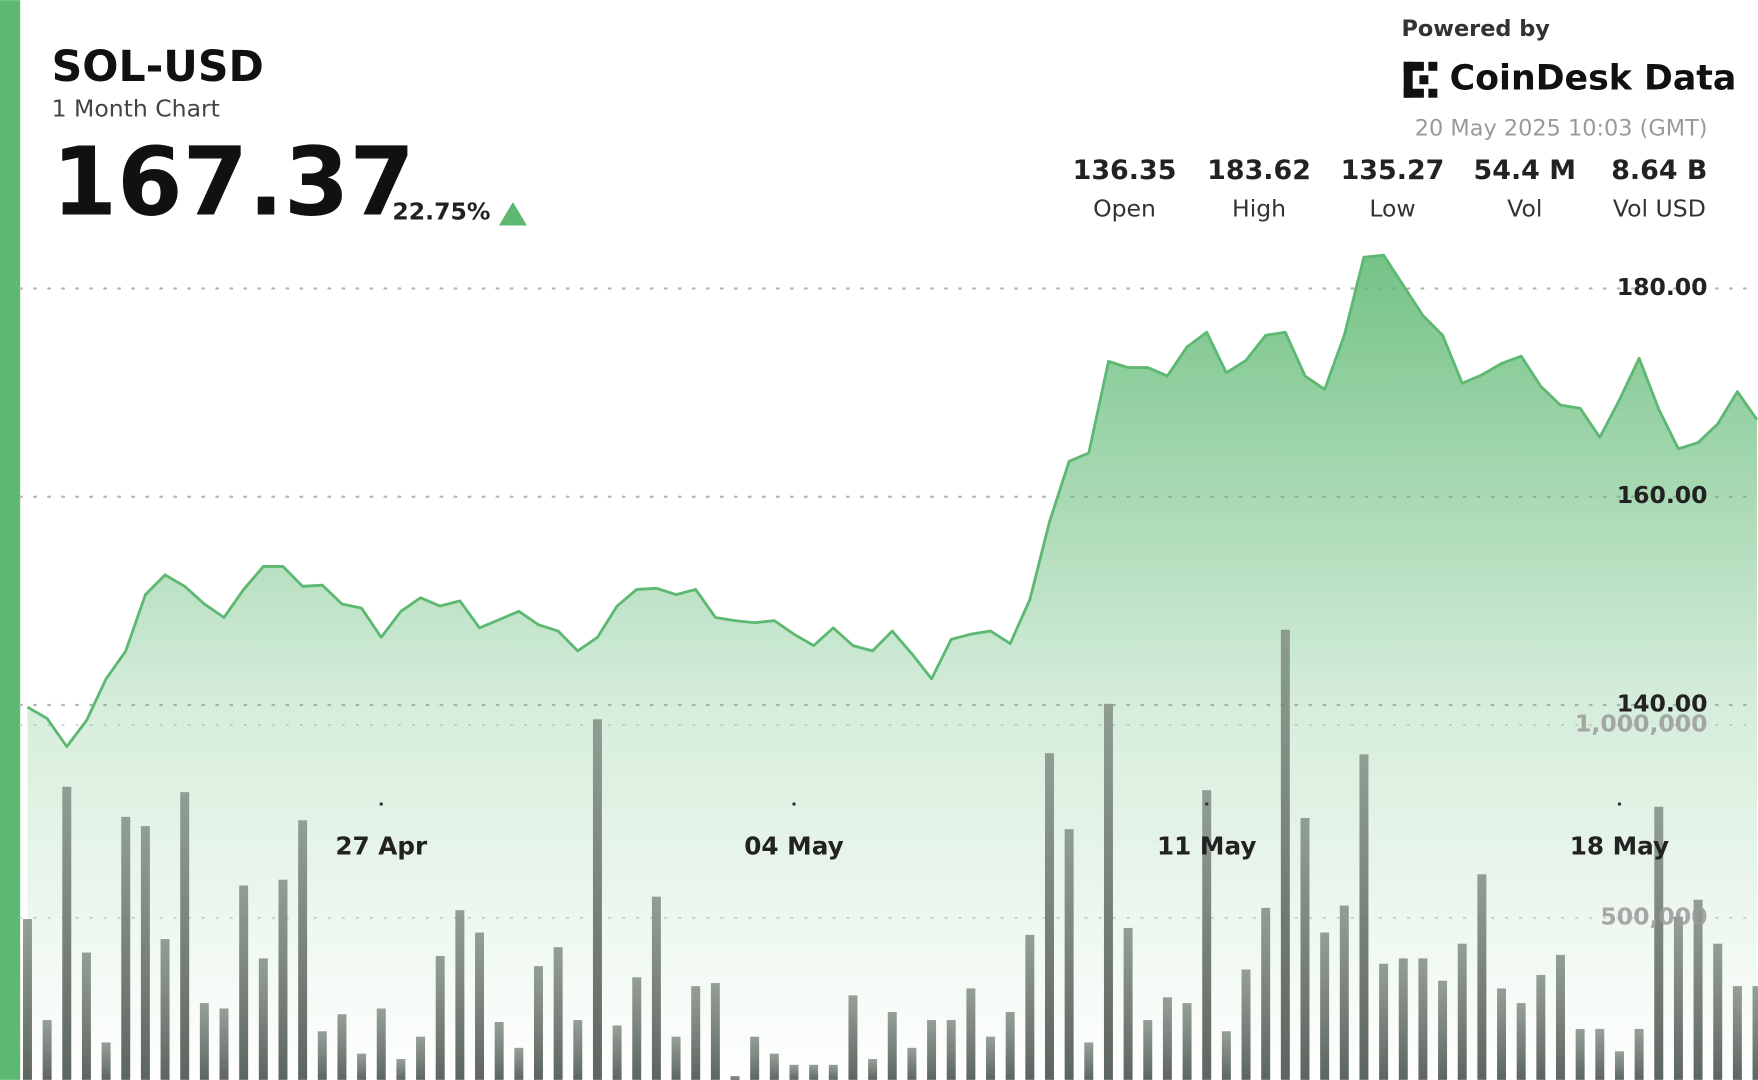 The image size is (1758, 1080). What do you see at coordinates (1475, 29) in the screenshot?
I see `powered-by: Powered by` at bounding box center [1475, 29].